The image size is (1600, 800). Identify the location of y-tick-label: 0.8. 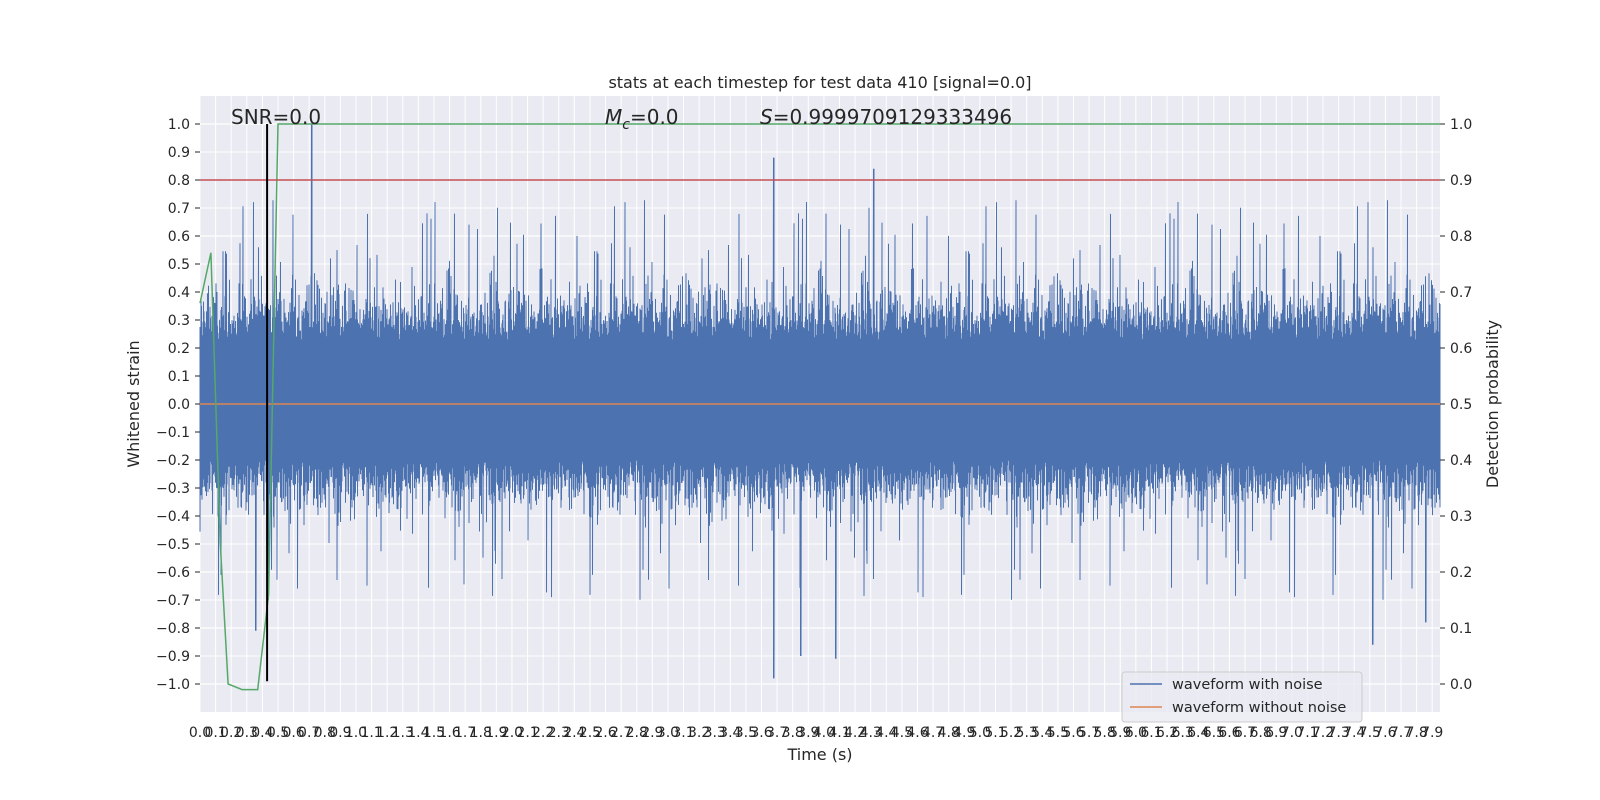
(179, 181).